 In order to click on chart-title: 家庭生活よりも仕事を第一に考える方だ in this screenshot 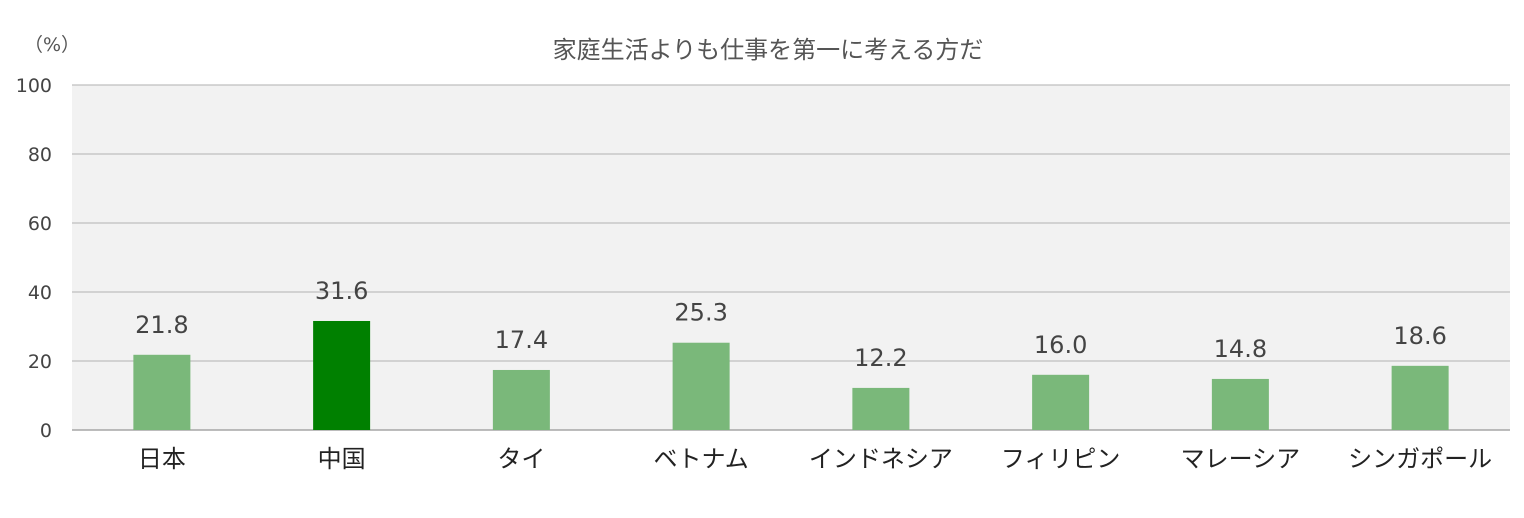, I will do `click(768, 50)`.